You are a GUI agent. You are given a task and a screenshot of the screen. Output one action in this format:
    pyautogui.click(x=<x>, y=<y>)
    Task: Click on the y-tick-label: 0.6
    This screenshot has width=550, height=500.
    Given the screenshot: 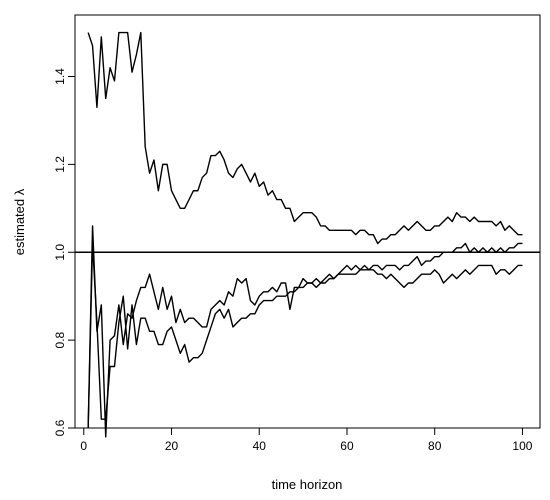 What is the action you would take?
    pyautogui.click(x=60, y=427)
    